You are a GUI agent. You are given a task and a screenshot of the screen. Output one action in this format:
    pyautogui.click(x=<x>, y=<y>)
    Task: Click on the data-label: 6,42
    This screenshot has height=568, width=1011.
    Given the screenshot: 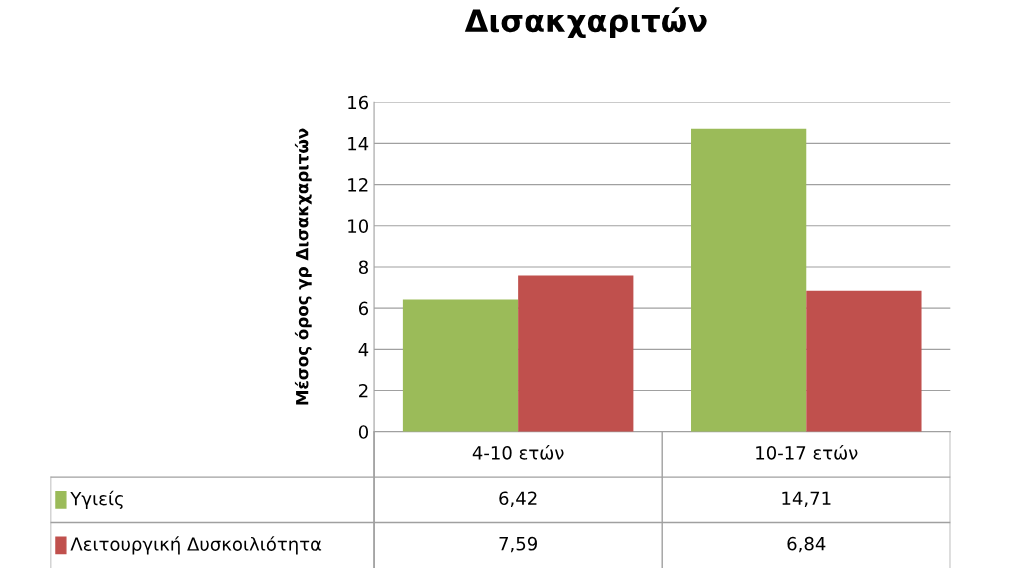 What is the action you would take?
    pyautogui.click(x=518, y=499)
    